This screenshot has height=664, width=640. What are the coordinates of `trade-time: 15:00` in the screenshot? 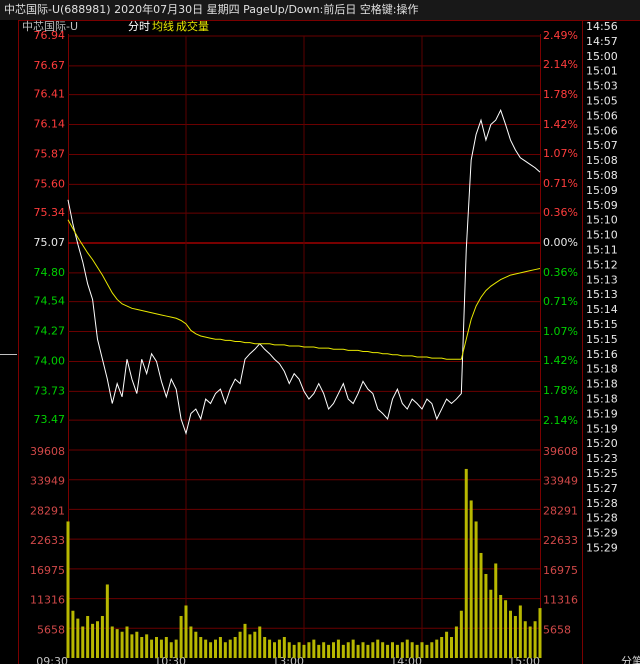 It's located at (602, 56).